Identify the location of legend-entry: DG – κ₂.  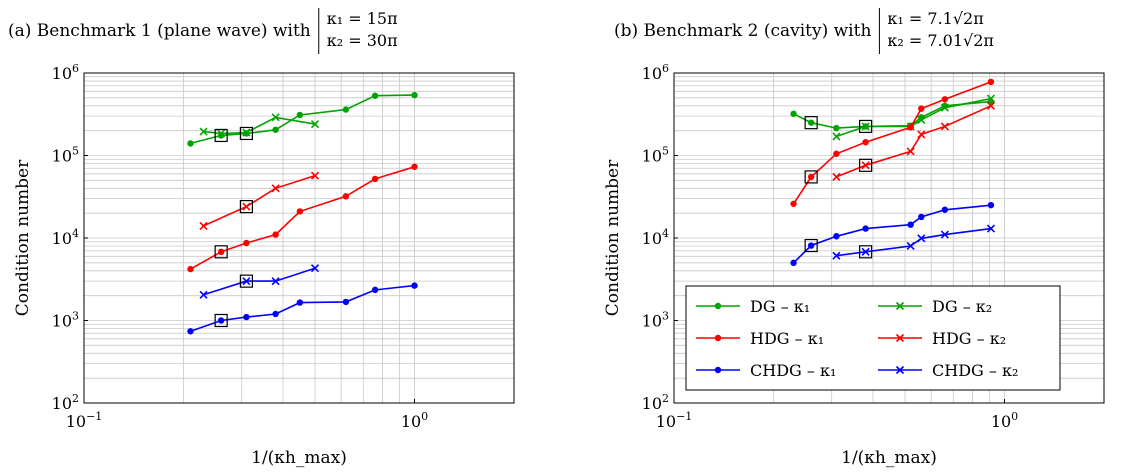
(935, 306).